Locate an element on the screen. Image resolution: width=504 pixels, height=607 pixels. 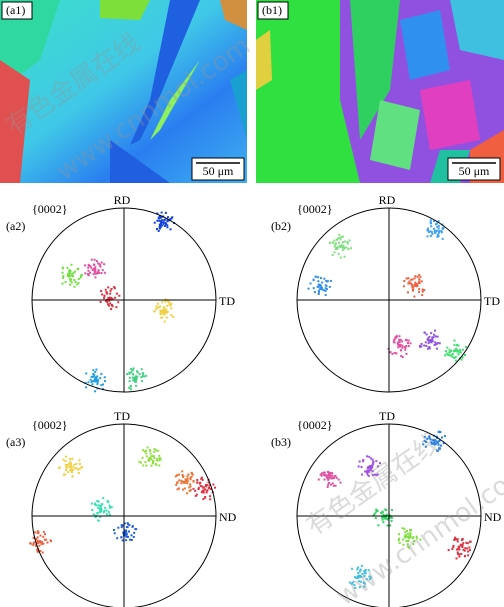
panel-label: (a1) is located at coordinates (15, 10).